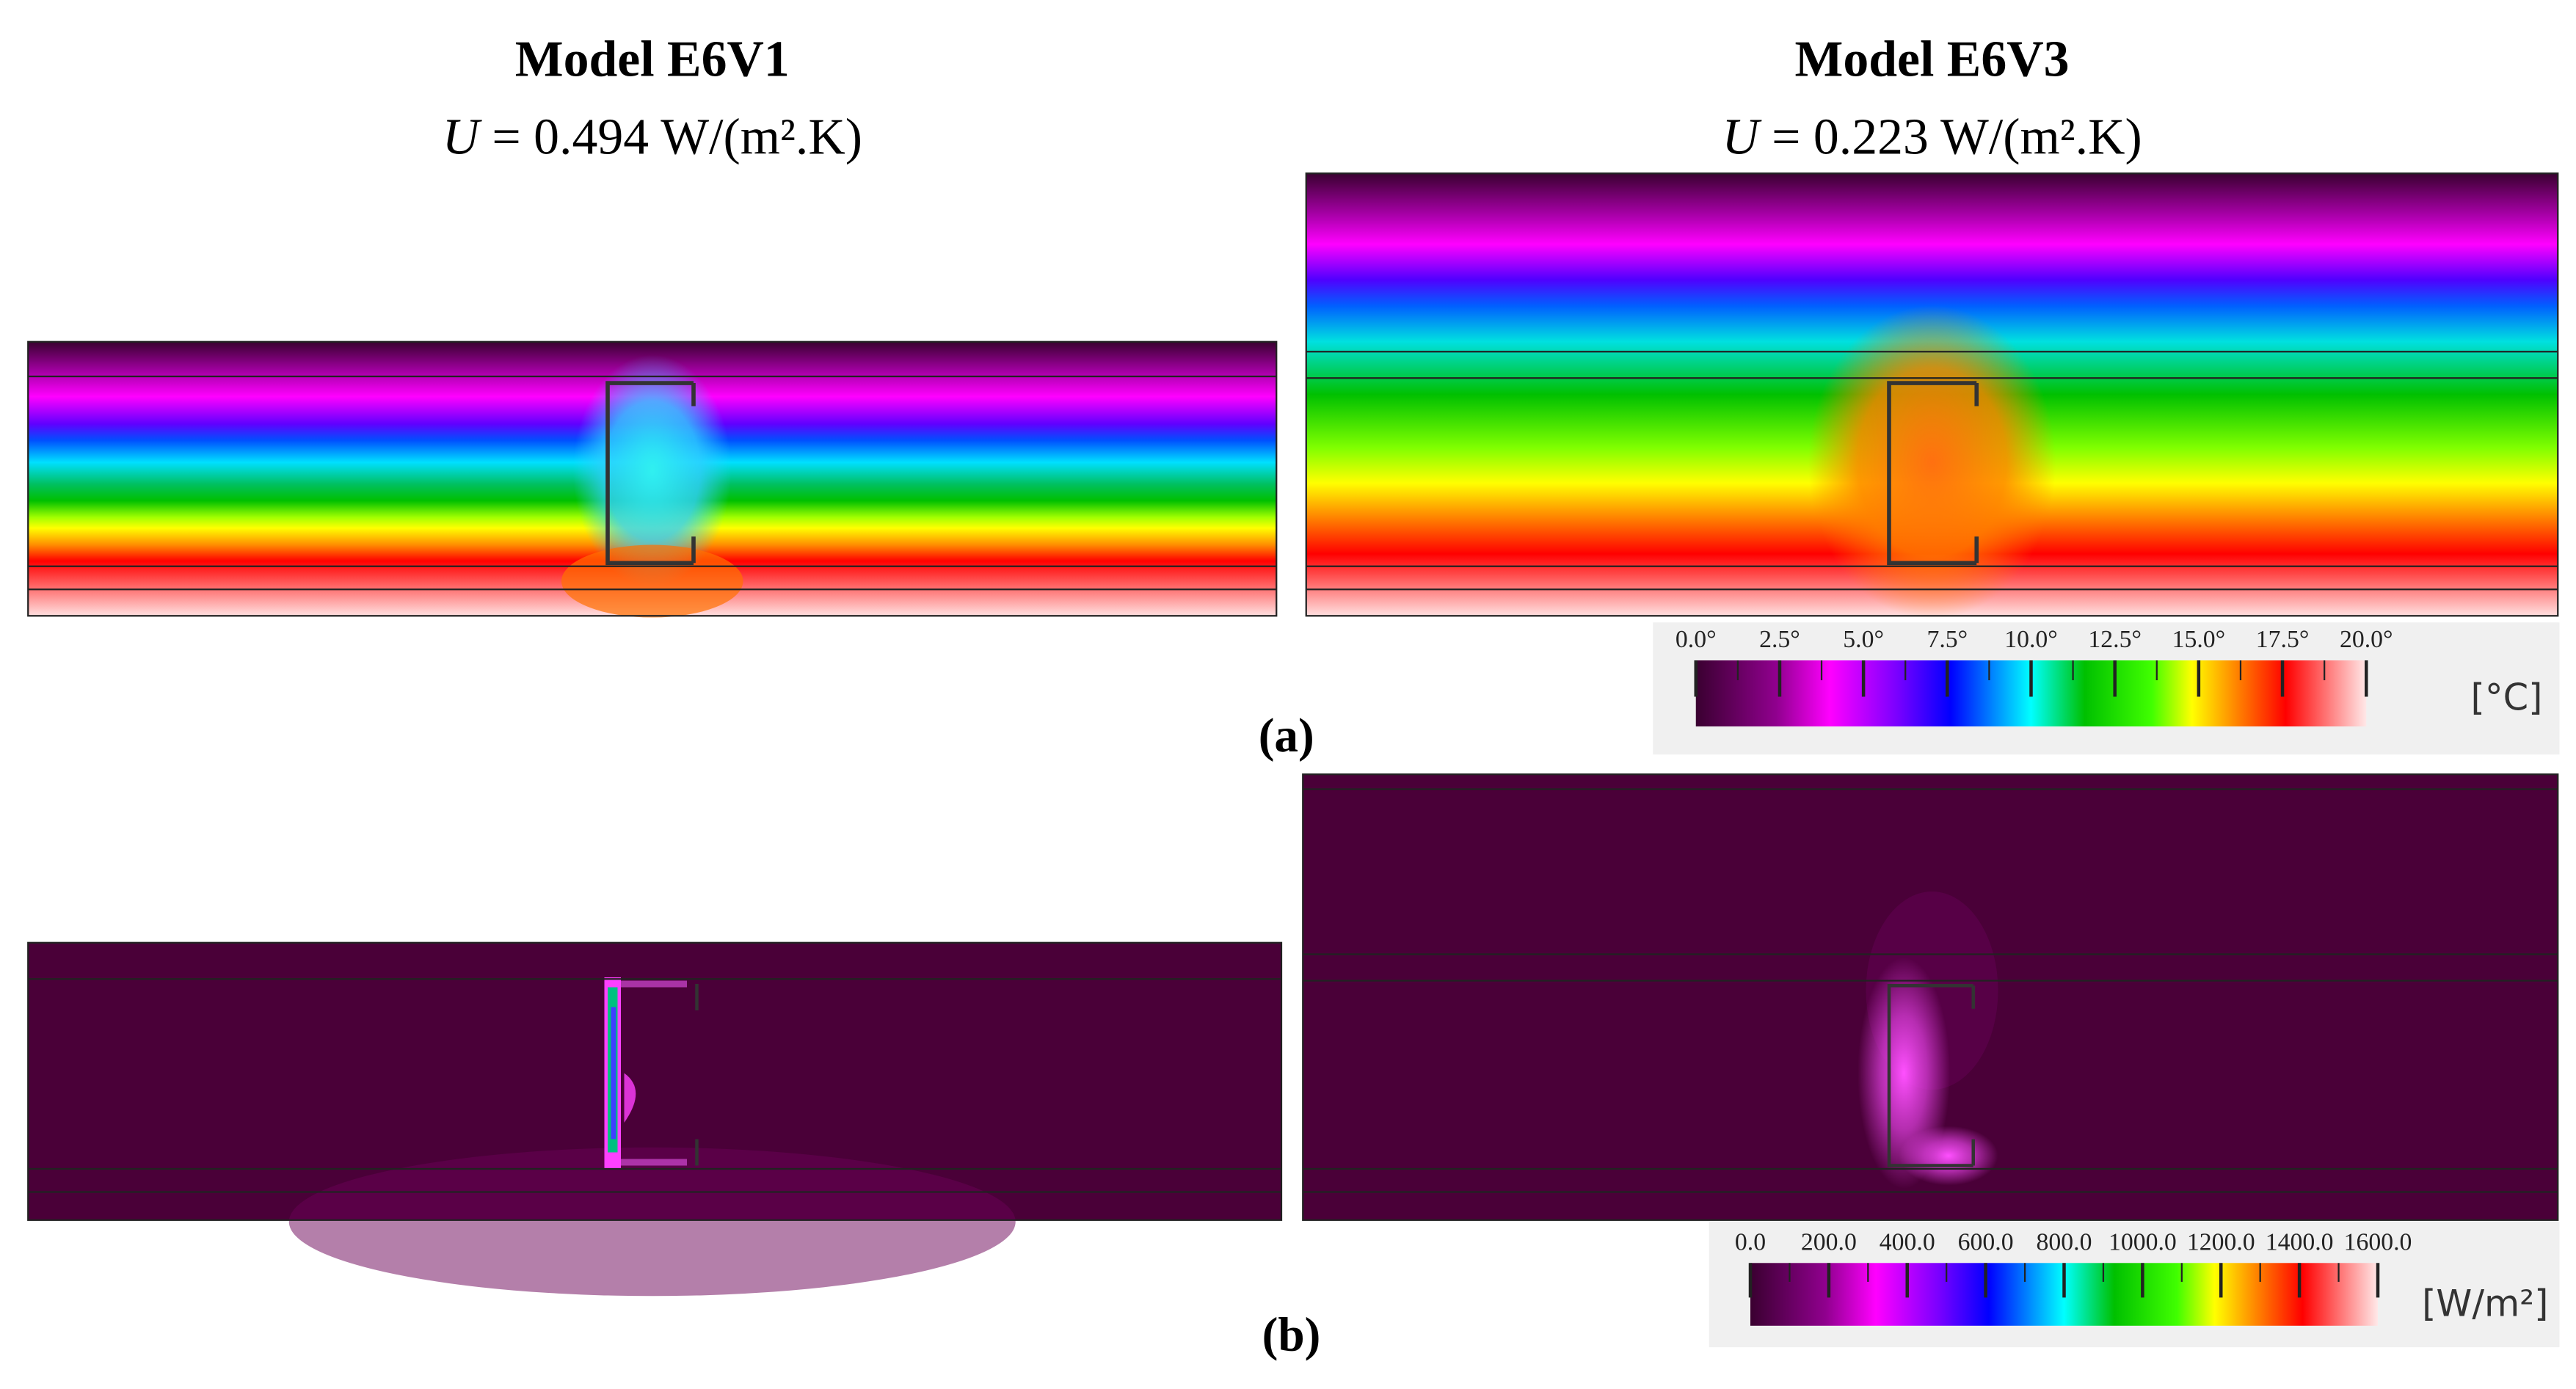  Describe the element at coordinates (2300, 1241) in the screenshot. I see `colorbar-tick-label: 1400.0` at that location.